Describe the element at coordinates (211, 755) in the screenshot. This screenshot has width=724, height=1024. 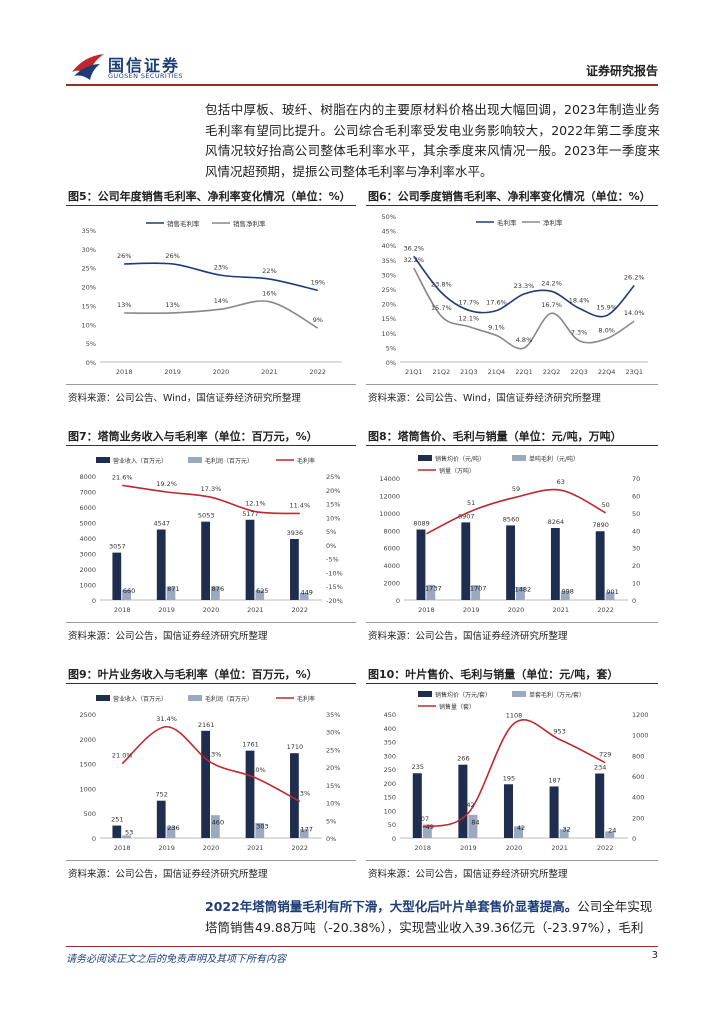
I see `line-data-label: 21.3%` at that location.